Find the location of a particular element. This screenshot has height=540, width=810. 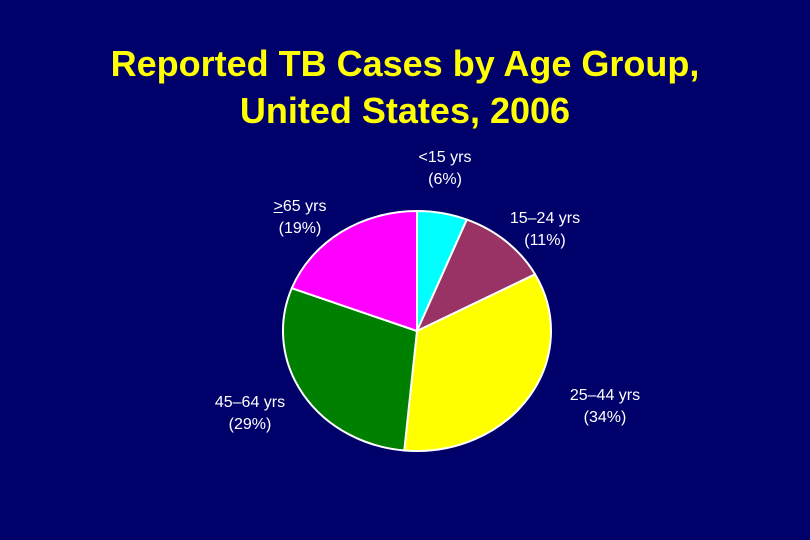

label-65-plus-name: >65 yrs is located at coordinates (300, 206).